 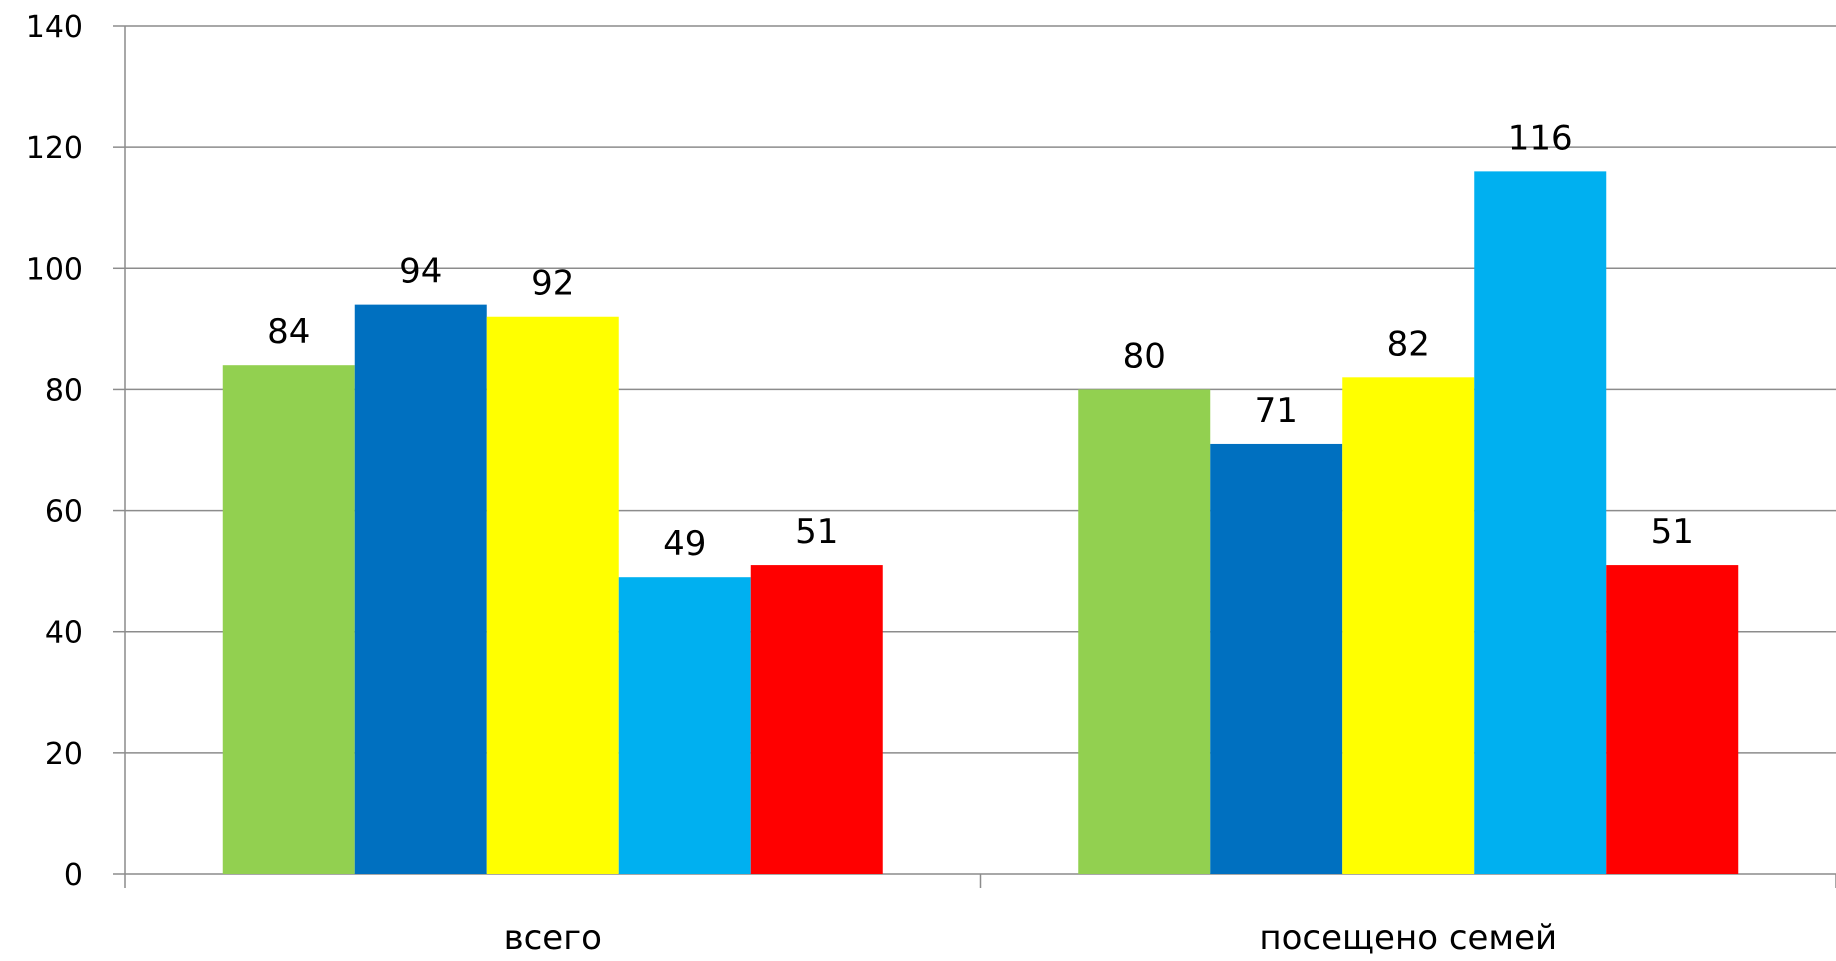 What do you see at coordinates (64, 633) in the screenshot?
I see `y-tick-label: 40` at bounding box center [64, 633].